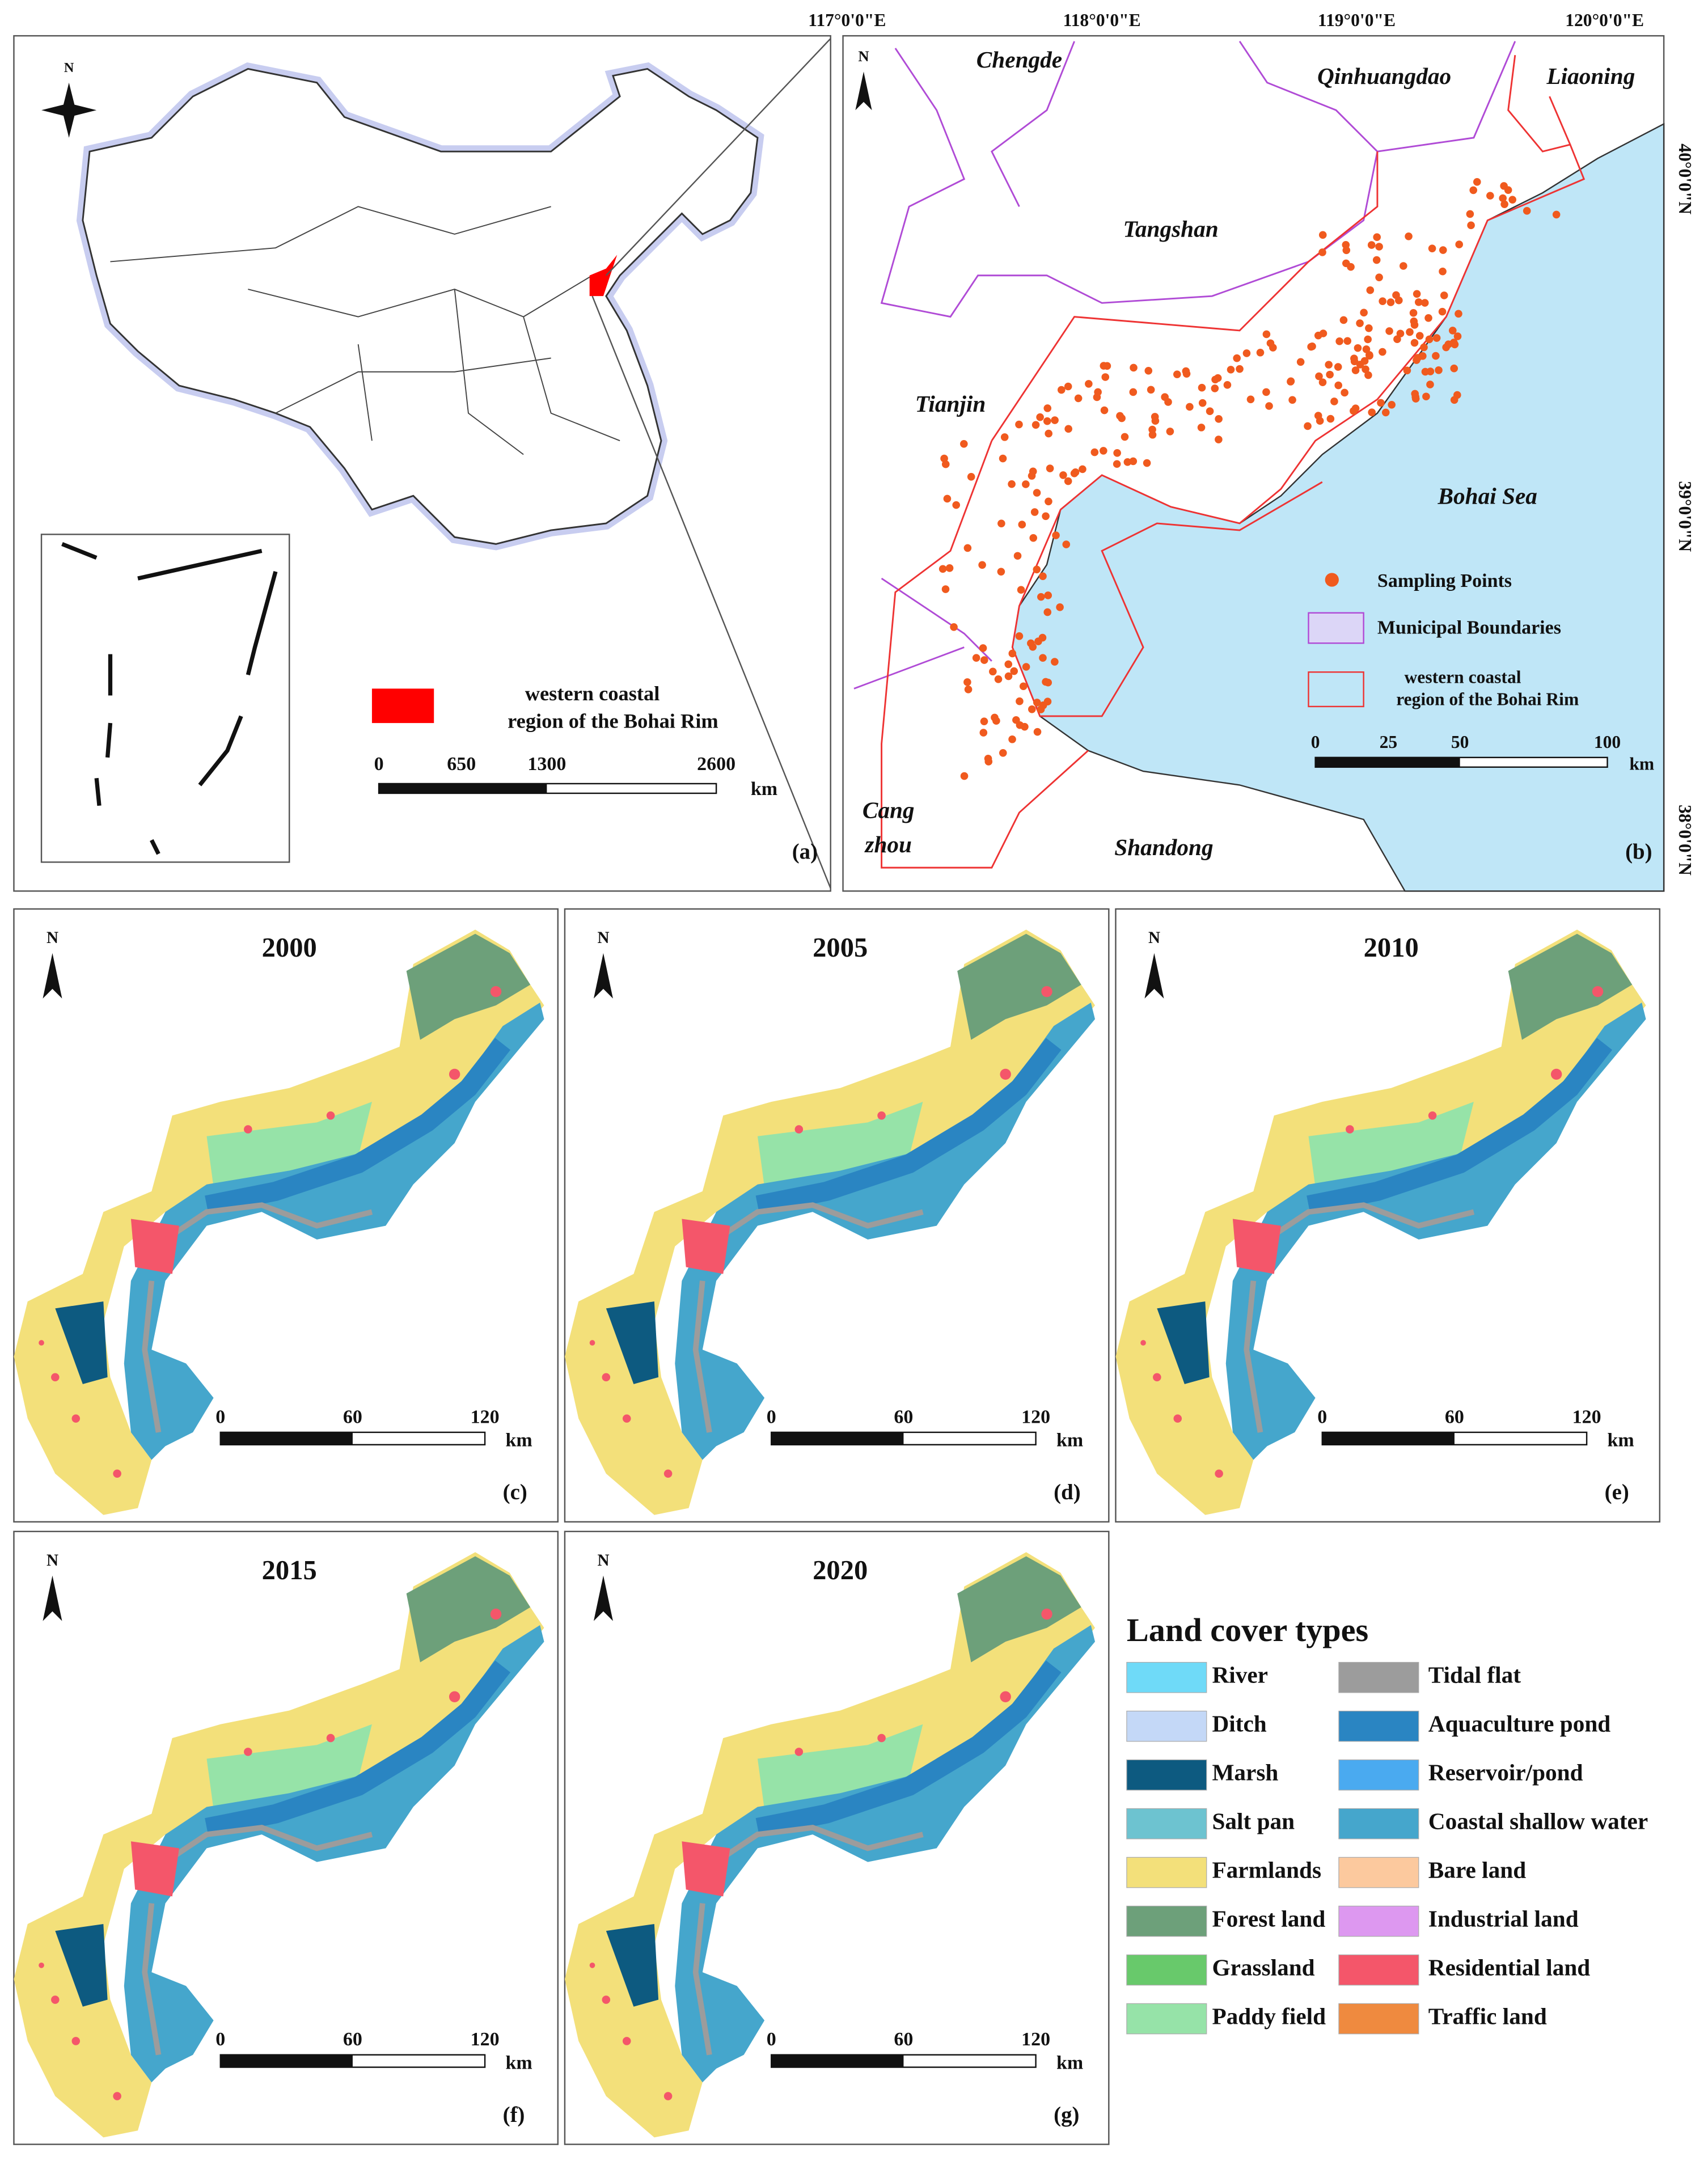 The height and width of the screenshot is (2165, 1708). Describe the element at coordinates (1250, 479) in the screenshot. I see `sampling-points` at that location.